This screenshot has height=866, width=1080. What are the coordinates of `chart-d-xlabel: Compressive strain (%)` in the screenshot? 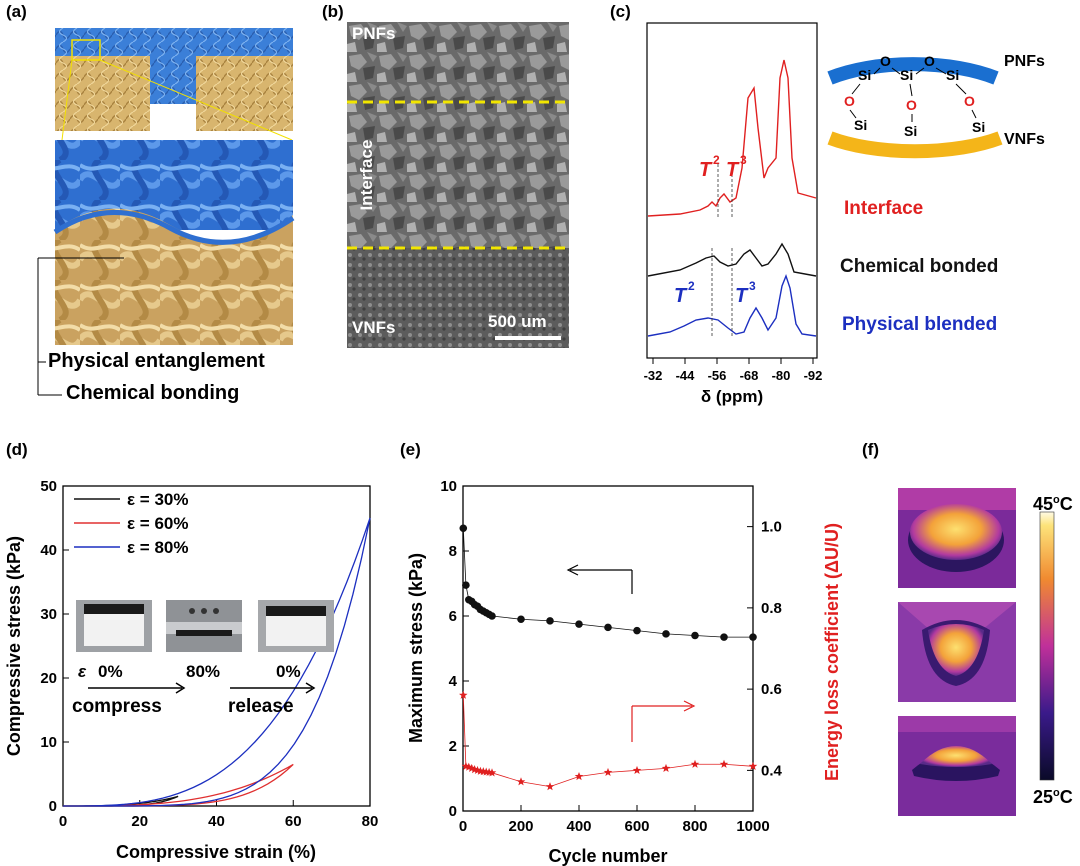 It's located at (216, 852).